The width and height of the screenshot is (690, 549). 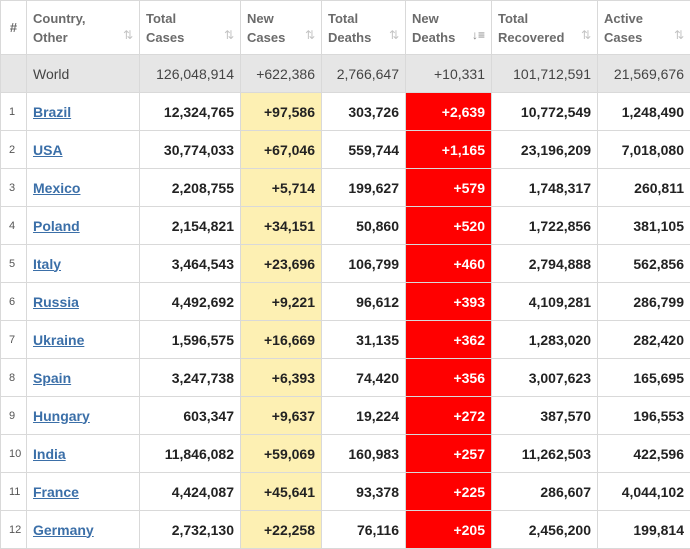 I want to click on col-header-rank: #, so click(x=14, y=28).